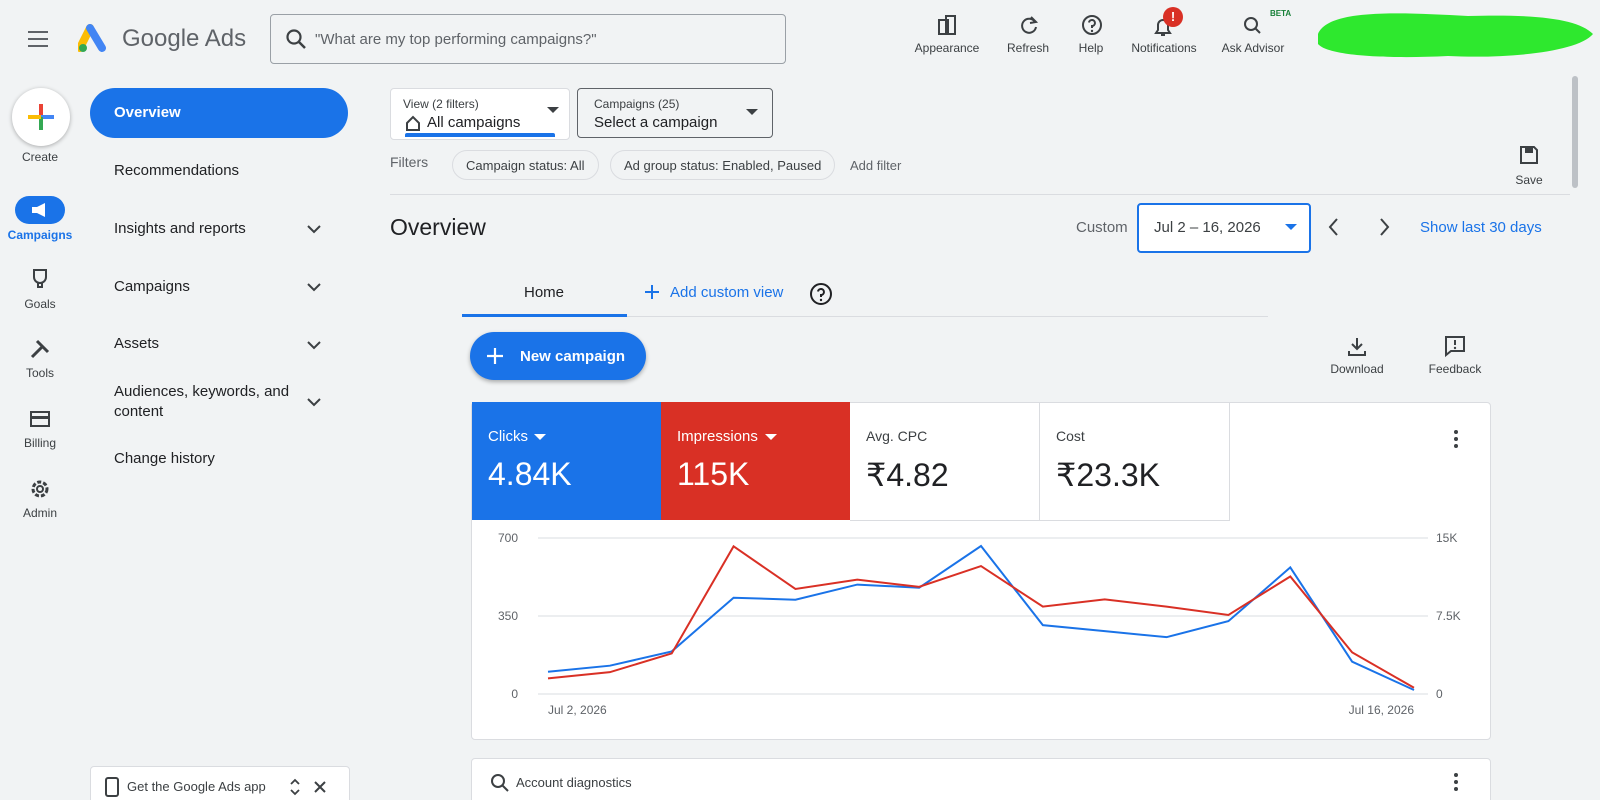 The width and height of the screenshot is (1600, 800). What do you see at coordinates (1455, 347) in the screenshot?
I see `feedback-icon` at bounding box center [1455, 347].